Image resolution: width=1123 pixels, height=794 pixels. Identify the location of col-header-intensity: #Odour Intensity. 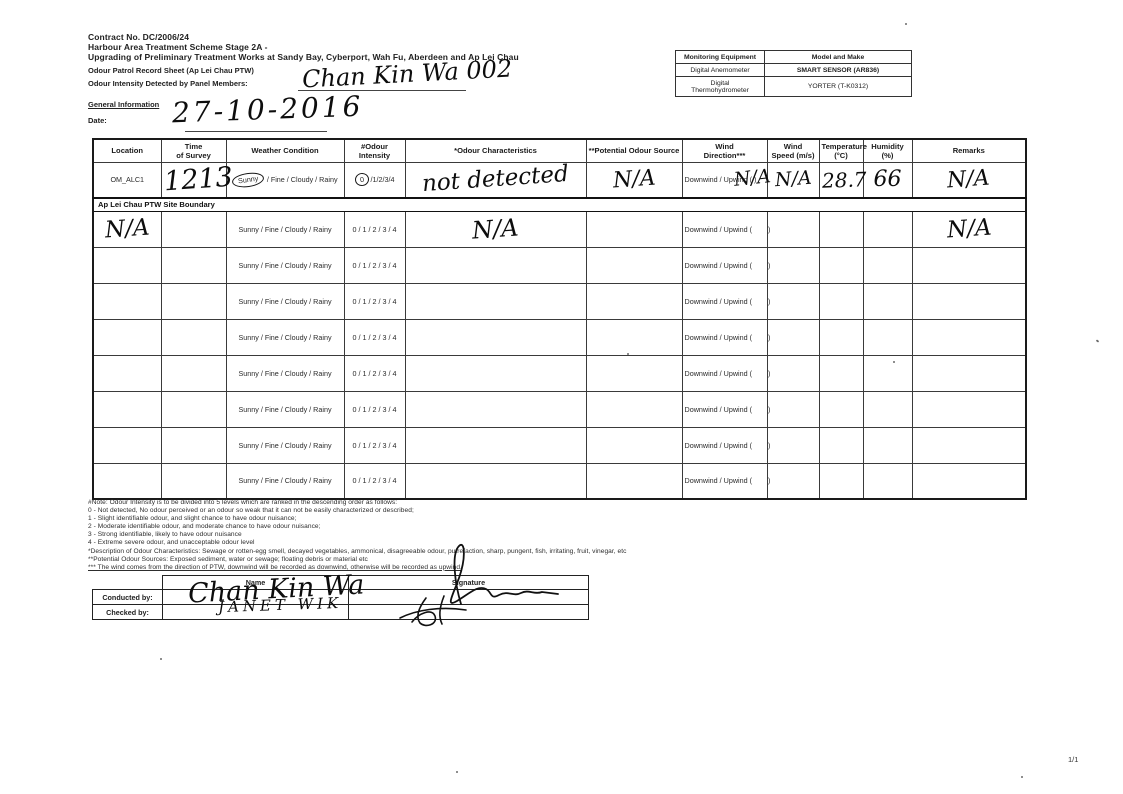
(374, 150).